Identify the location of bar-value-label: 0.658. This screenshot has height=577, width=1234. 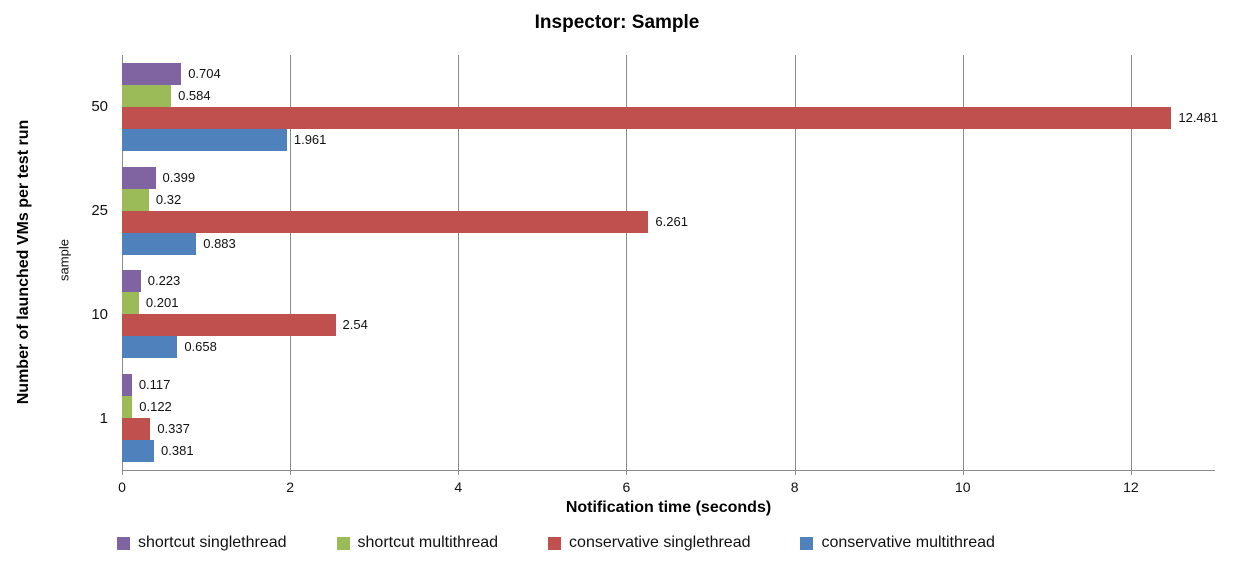
(200, 347).